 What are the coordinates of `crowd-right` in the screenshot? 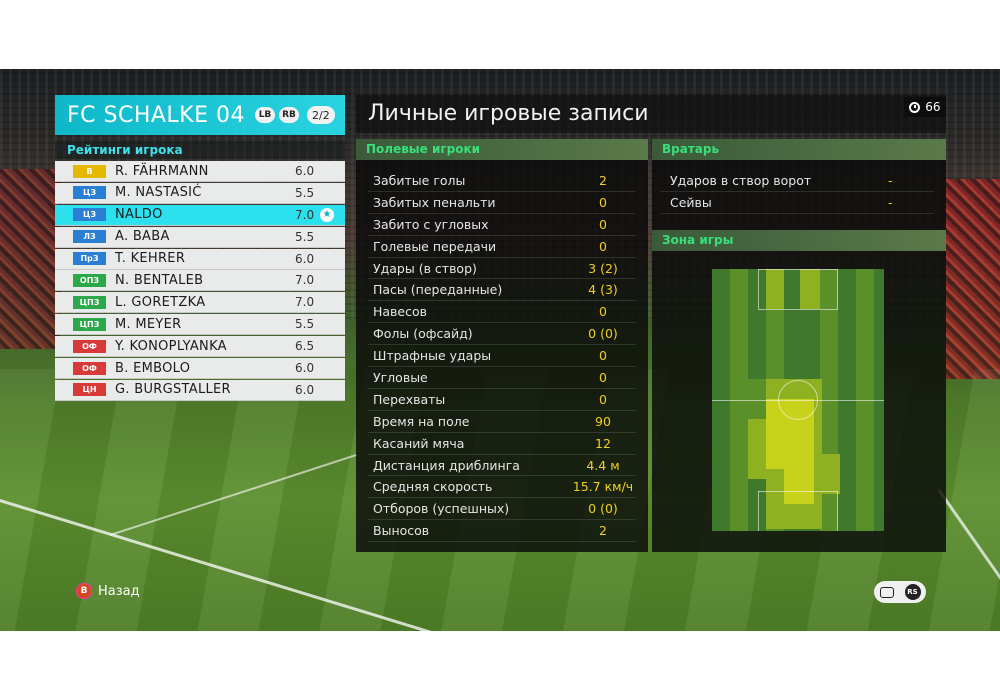 It's located at (973, 279).